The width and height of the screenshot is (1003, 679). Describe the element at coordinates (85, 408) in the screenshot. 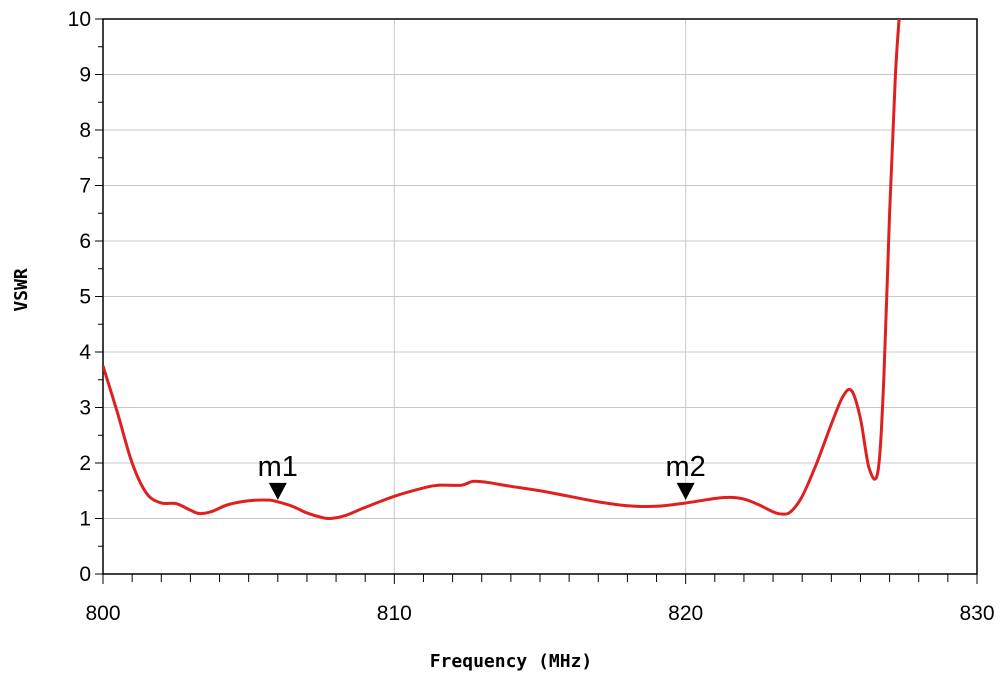

I see `y-tick-label: 3` at that location.